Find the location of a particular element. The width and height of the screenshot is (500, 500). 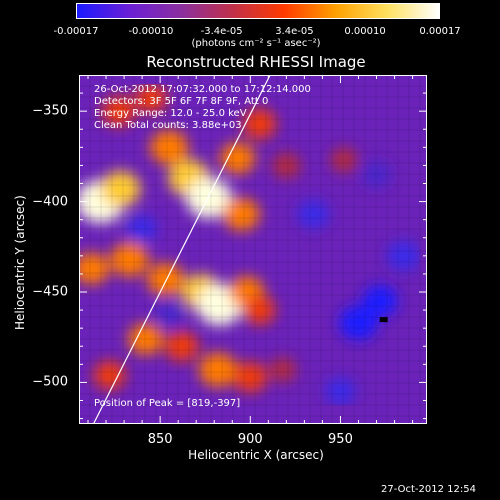

y-tick-label: −450 is located at coordinates (50, 292).